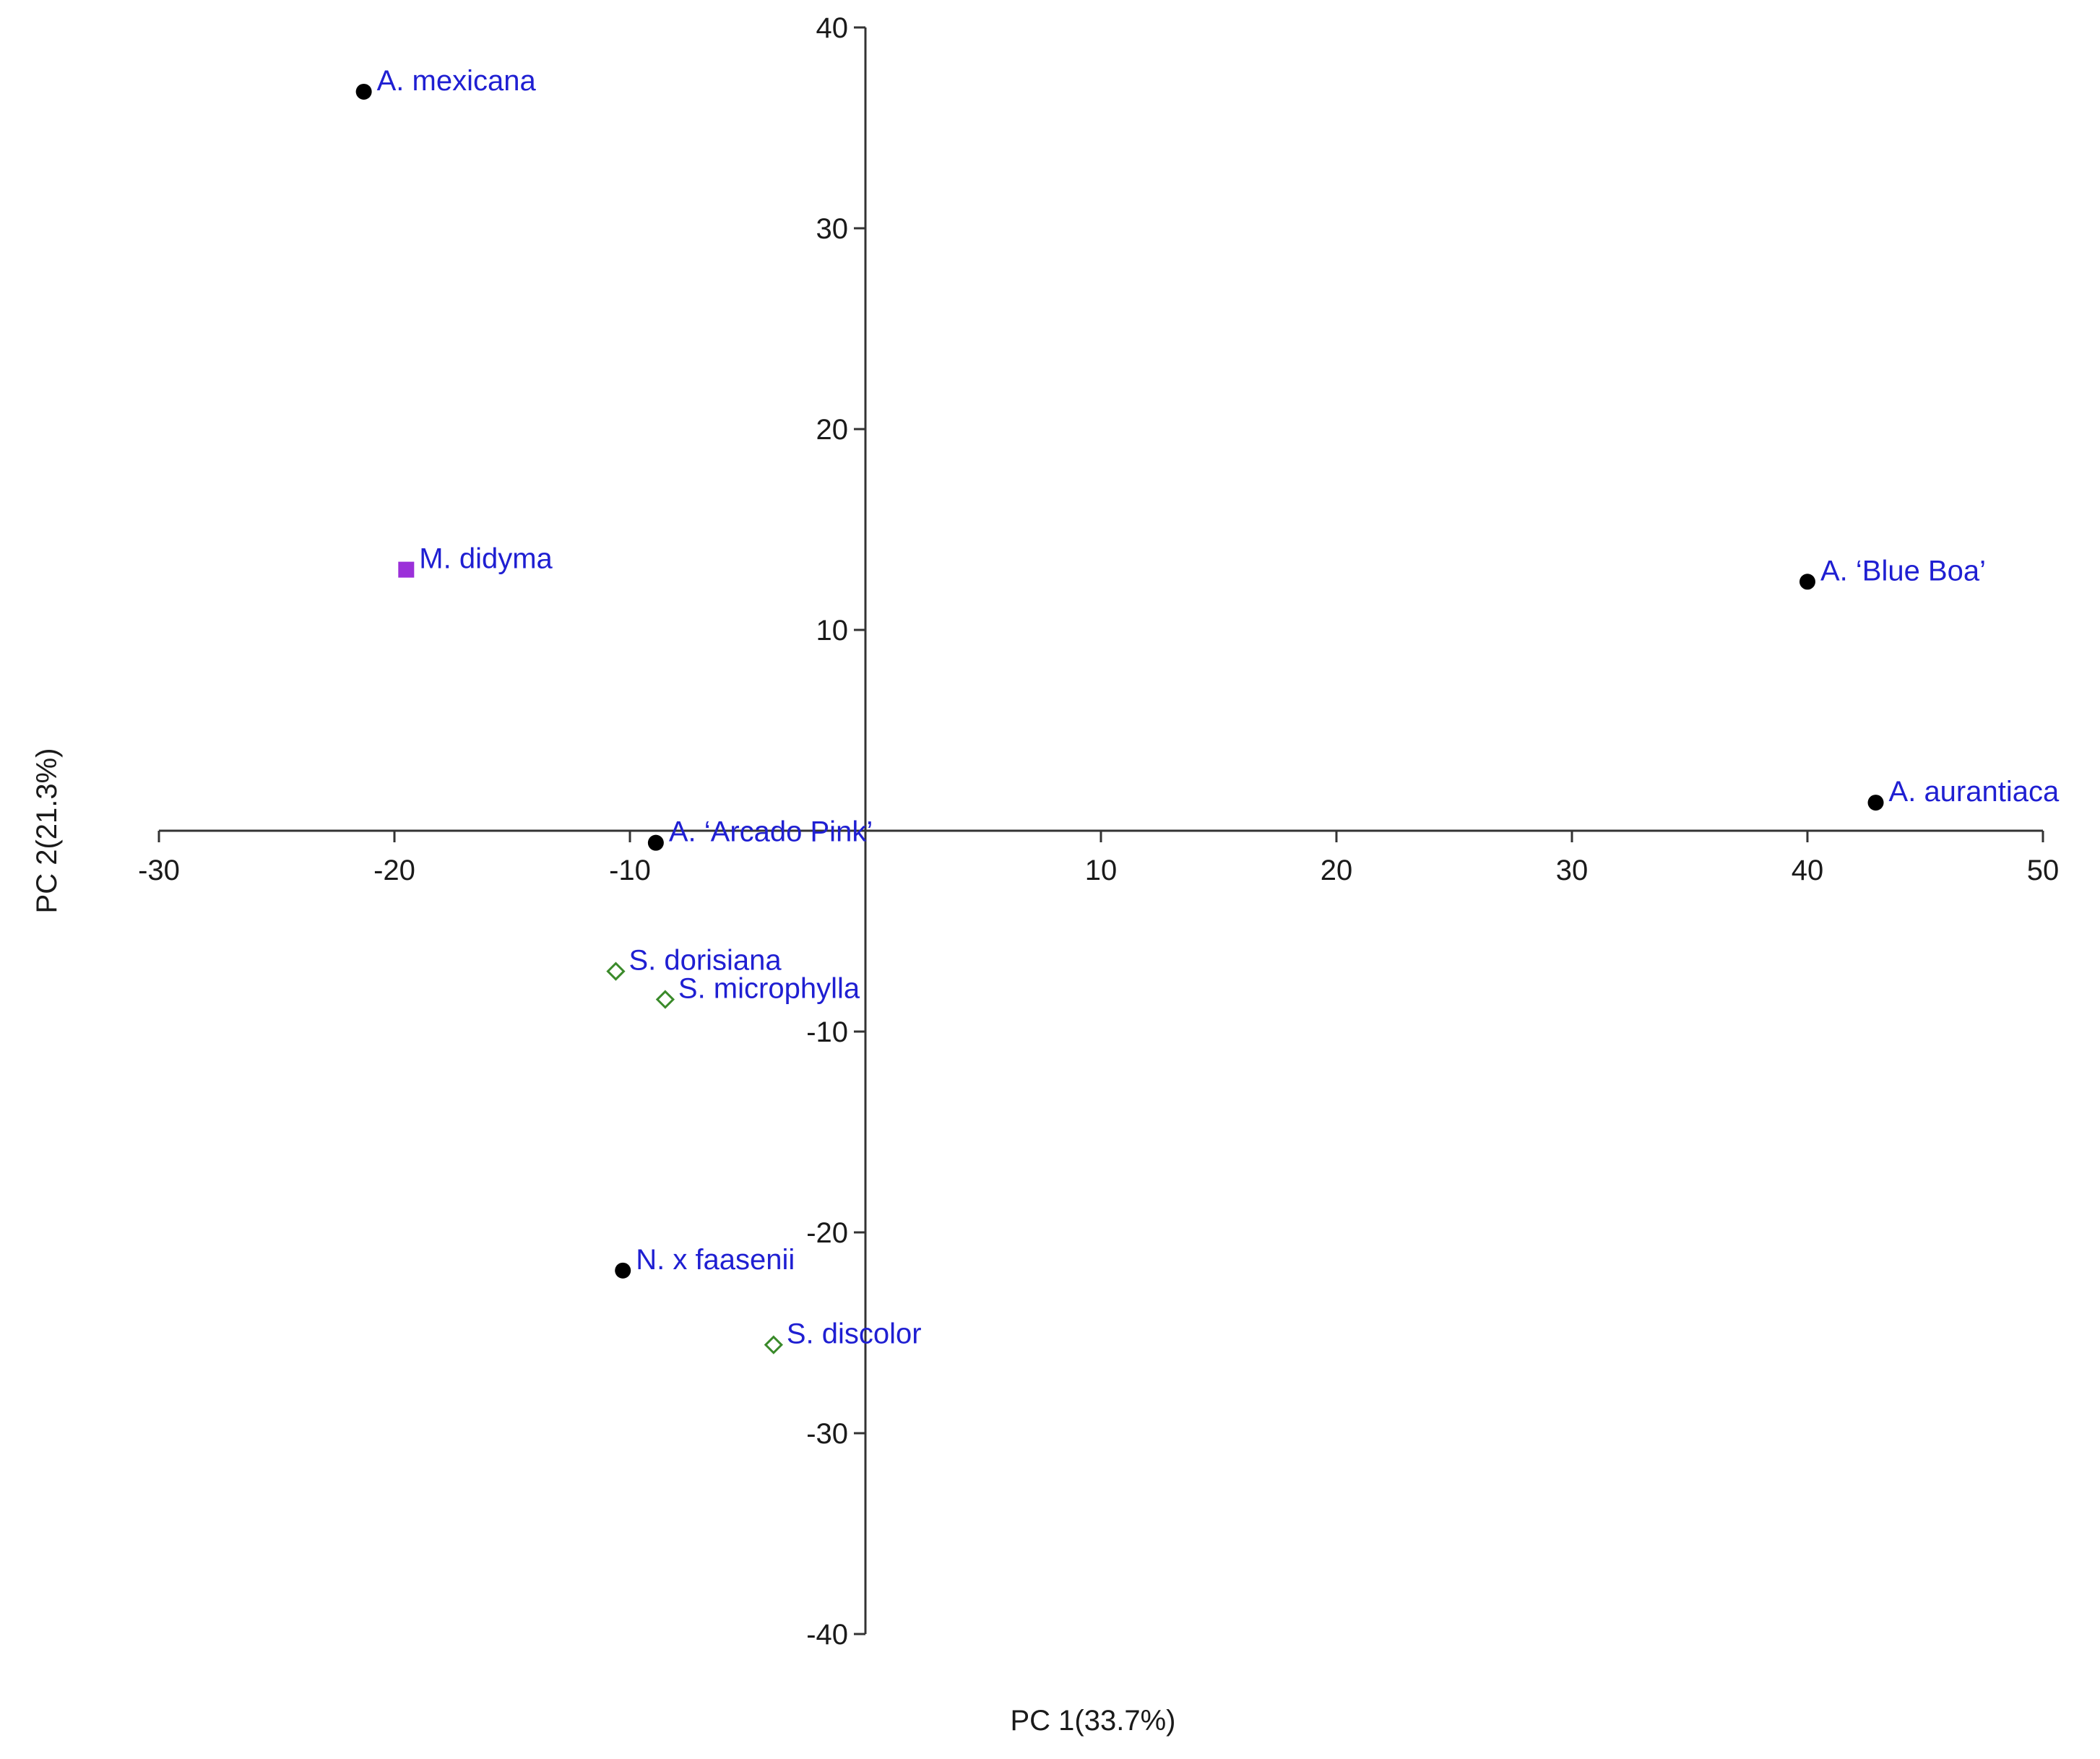  I want to click on y-tick-label: -30, so click(827, 1434).